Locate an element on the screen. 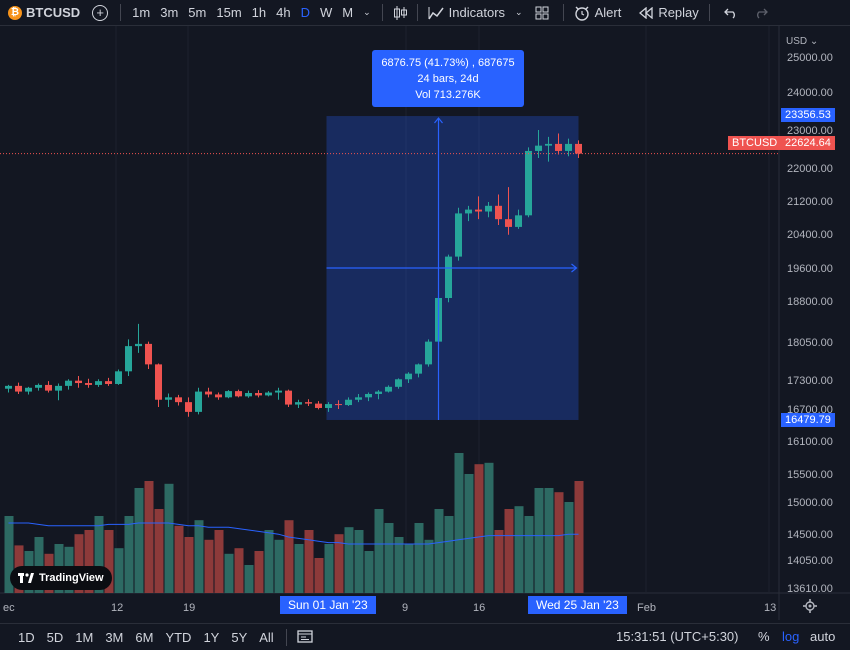 Image resolution: width=850 pixels, height=650 pixels. measure-change: 6876.75 (41.73%) , 687675 is located at coordinates (448, 62).